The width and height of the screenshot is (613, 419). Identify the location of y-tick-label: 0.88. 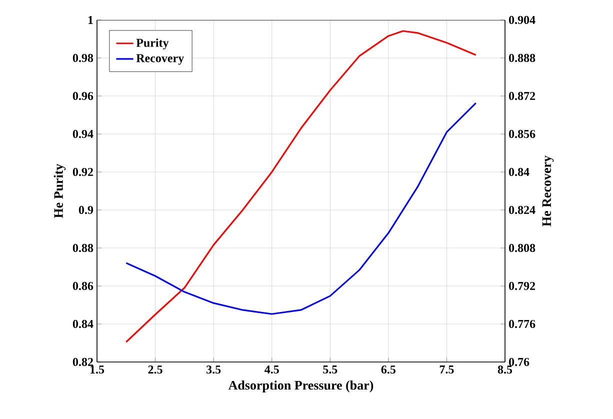
(83, 248).